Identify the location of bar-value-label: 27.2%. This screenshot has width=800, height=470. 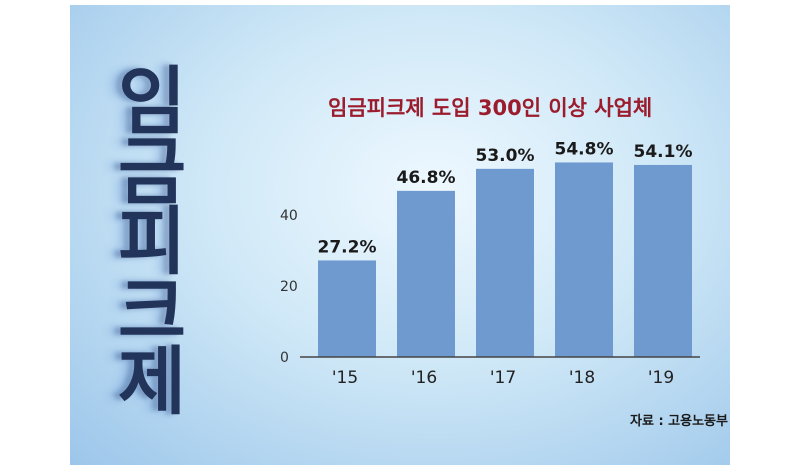
(347, 247).